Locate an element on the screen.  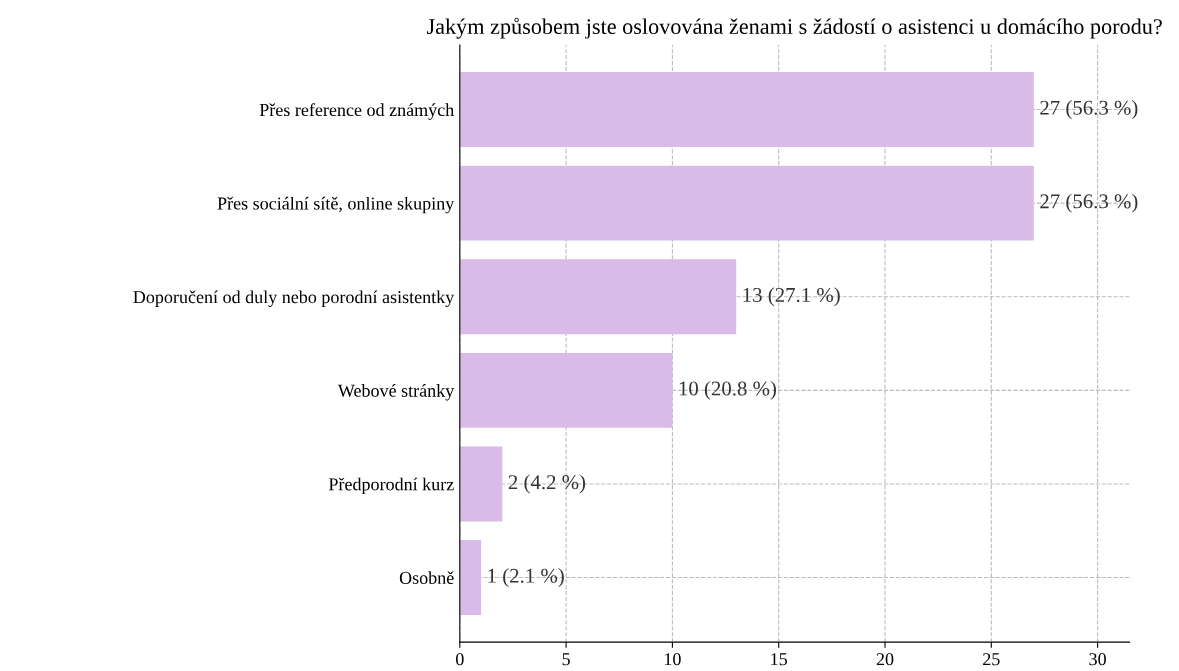
x-tick-label: 15 is located at coordinates (779, 659).